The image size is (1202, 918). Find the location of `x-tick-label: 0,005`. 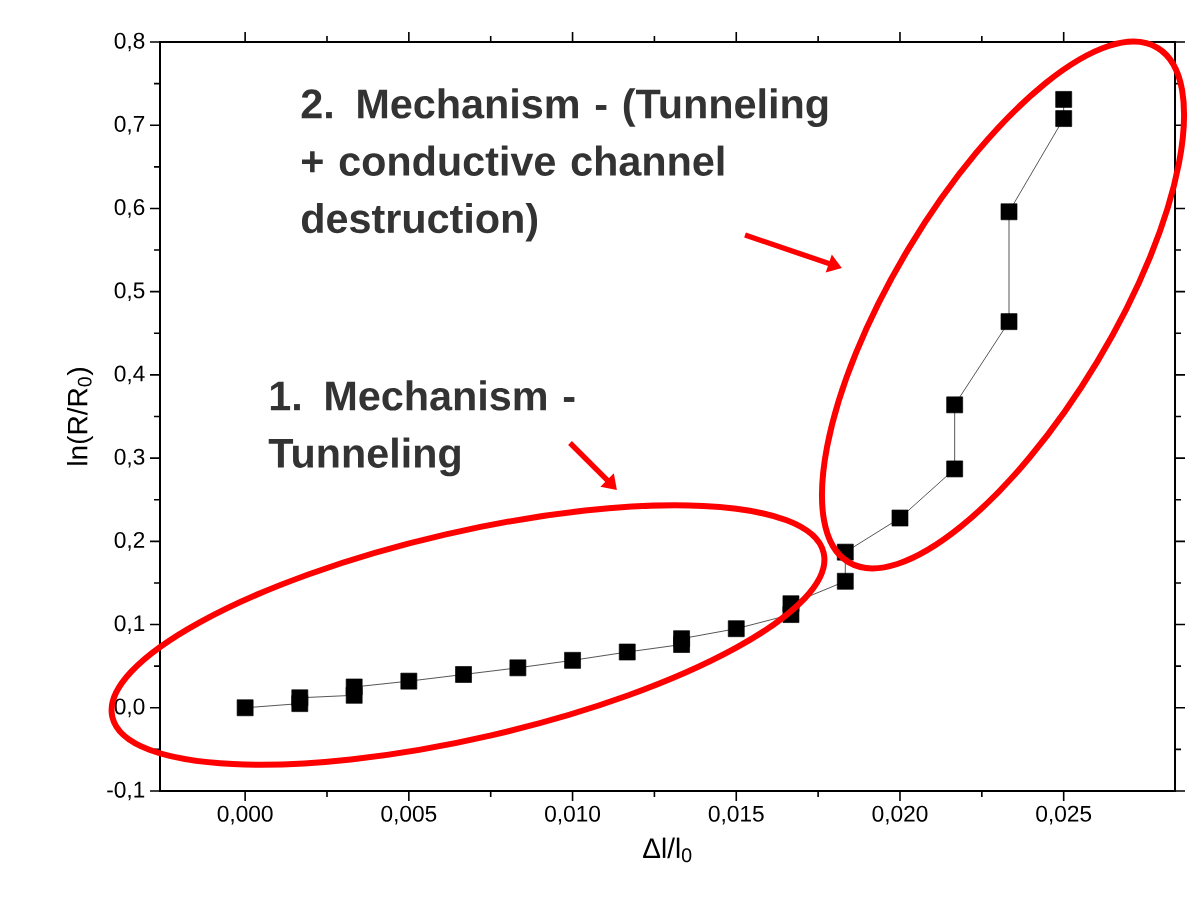

x-tick-label: 0,005 is located at coordinates (409, 815).